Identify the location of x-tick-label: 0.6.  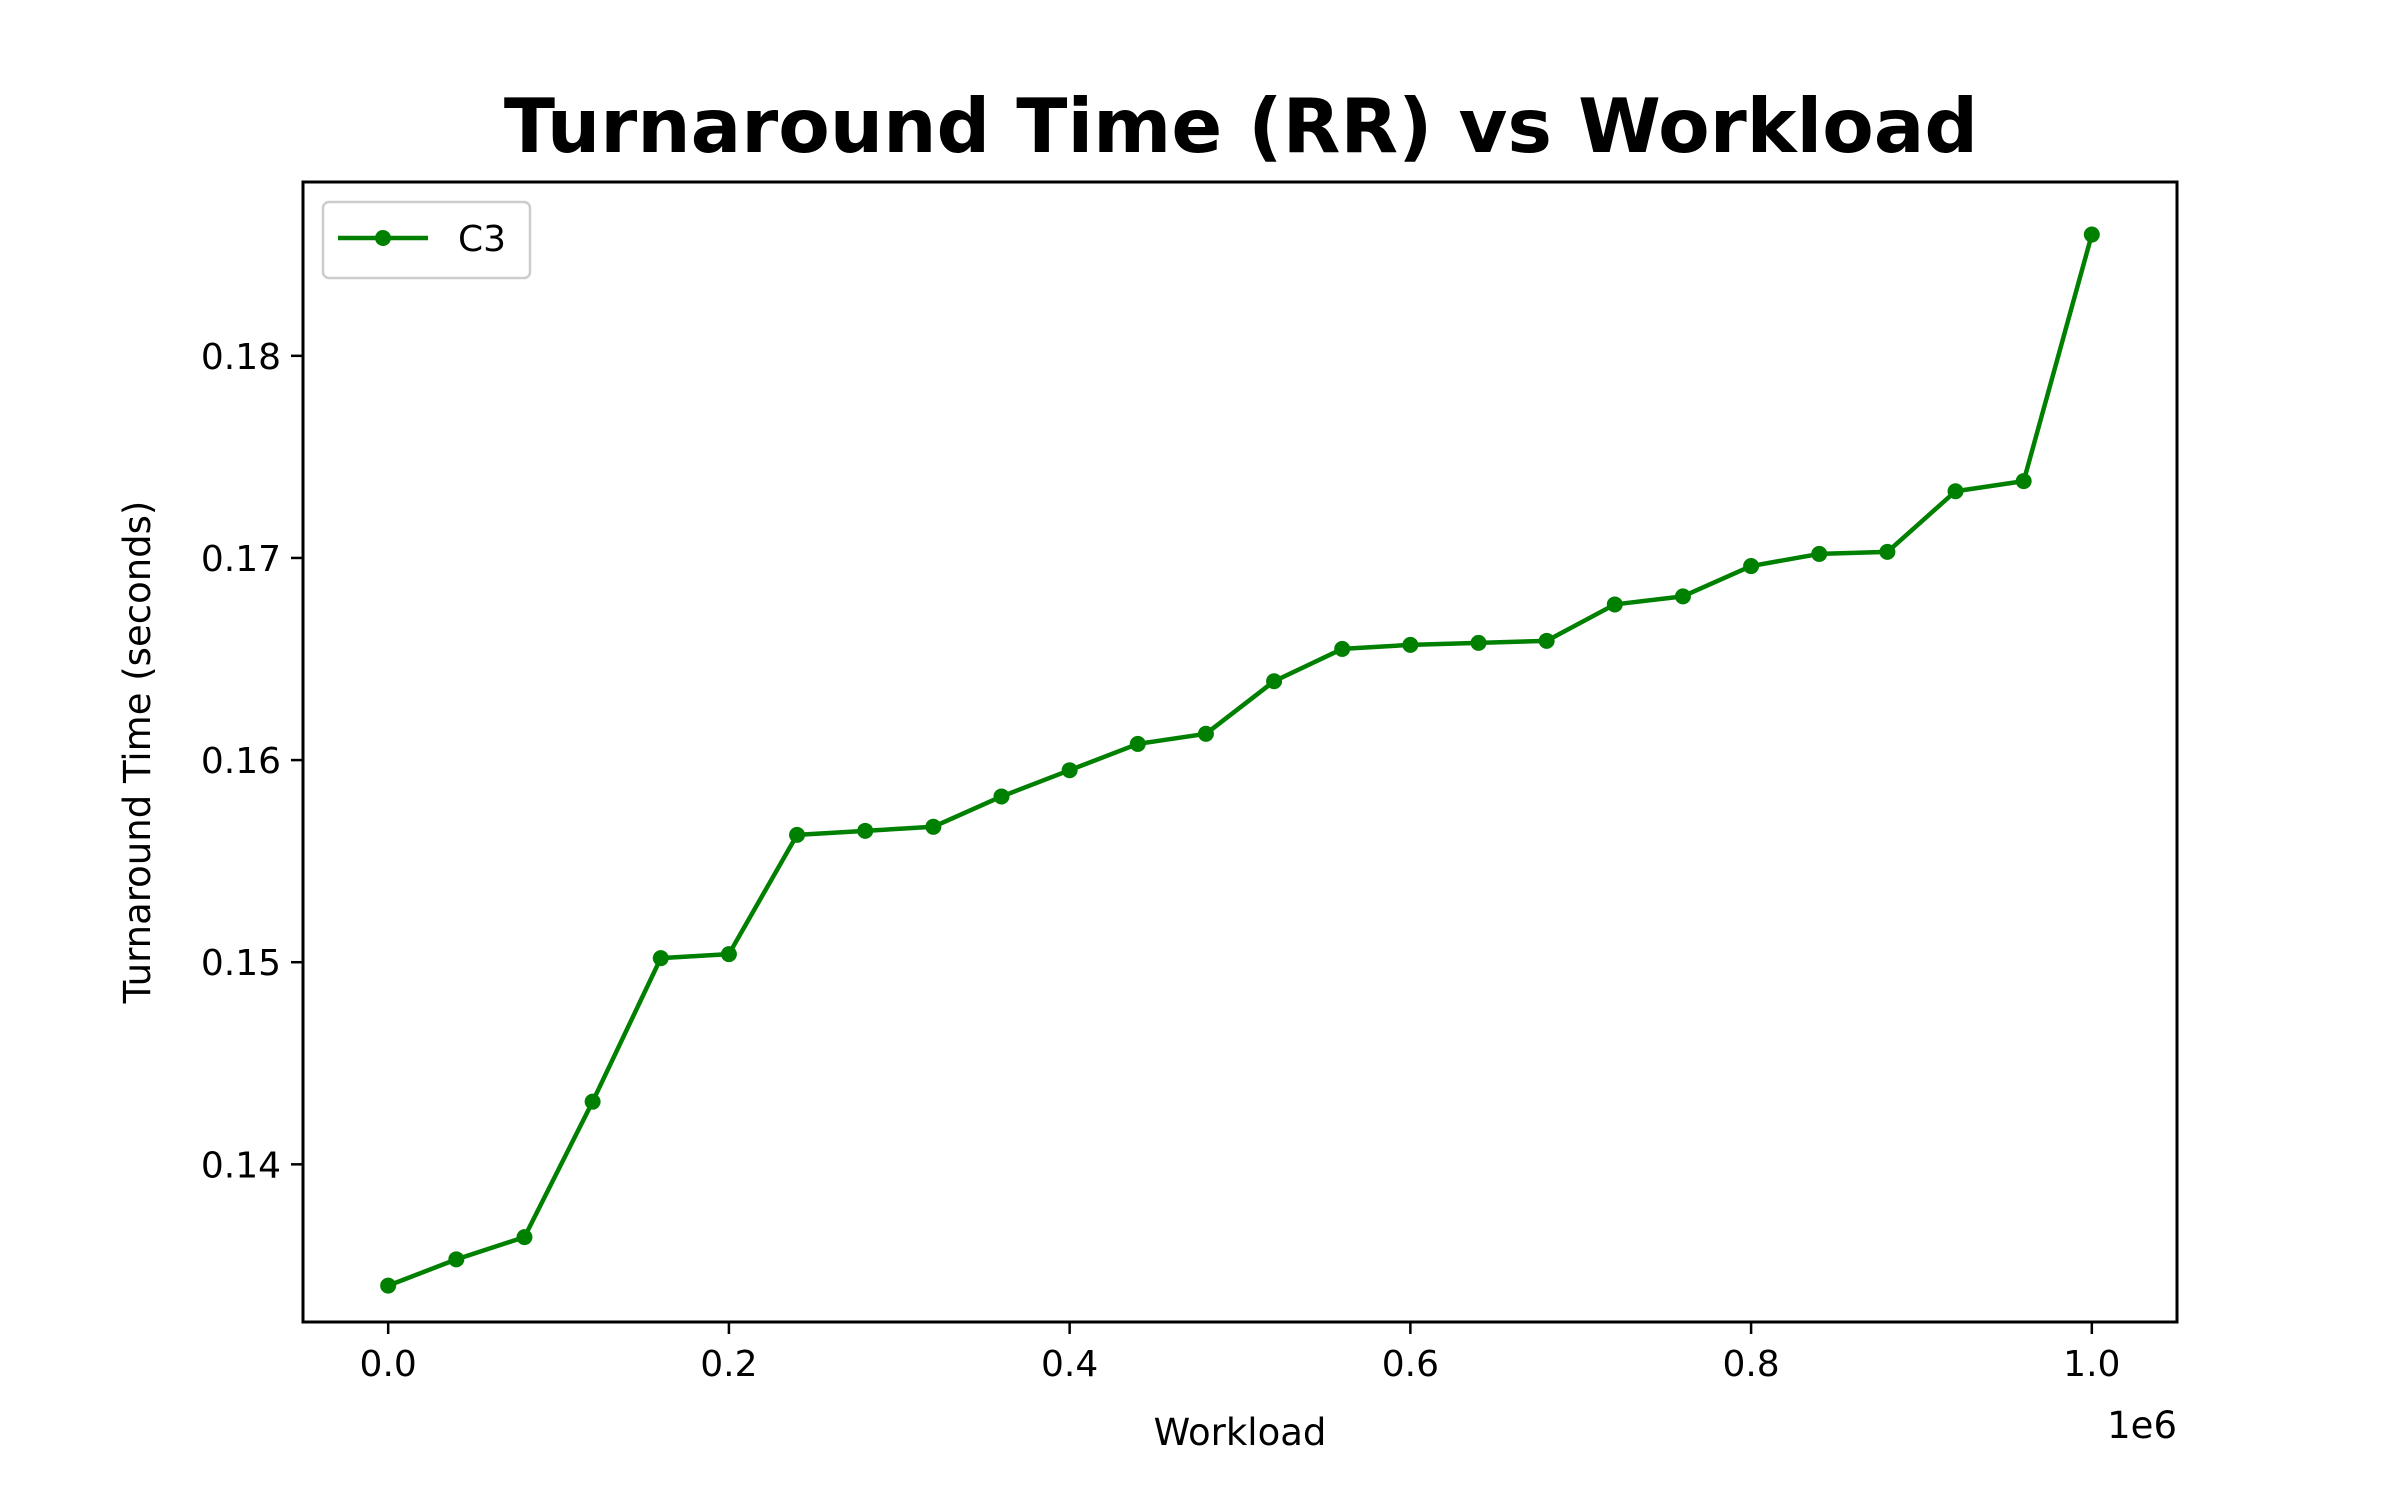
(1410, 1364).